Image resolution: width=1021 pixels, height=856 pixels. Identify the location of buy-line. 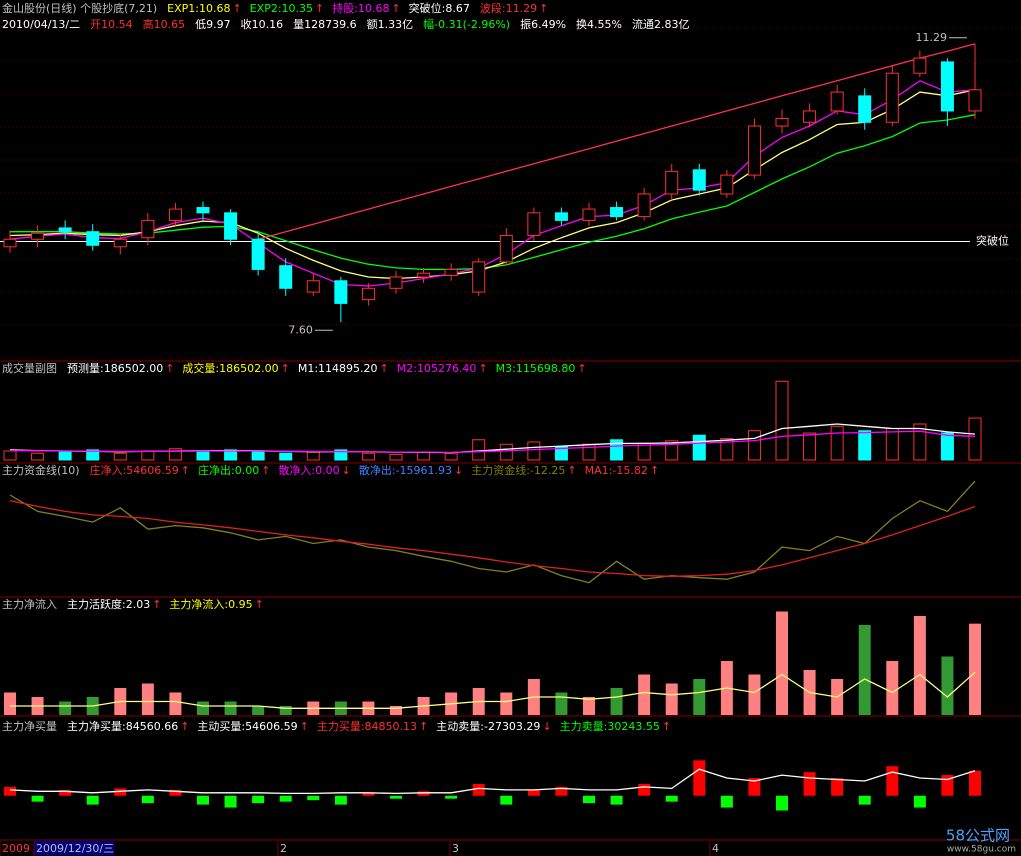
(492, 781).